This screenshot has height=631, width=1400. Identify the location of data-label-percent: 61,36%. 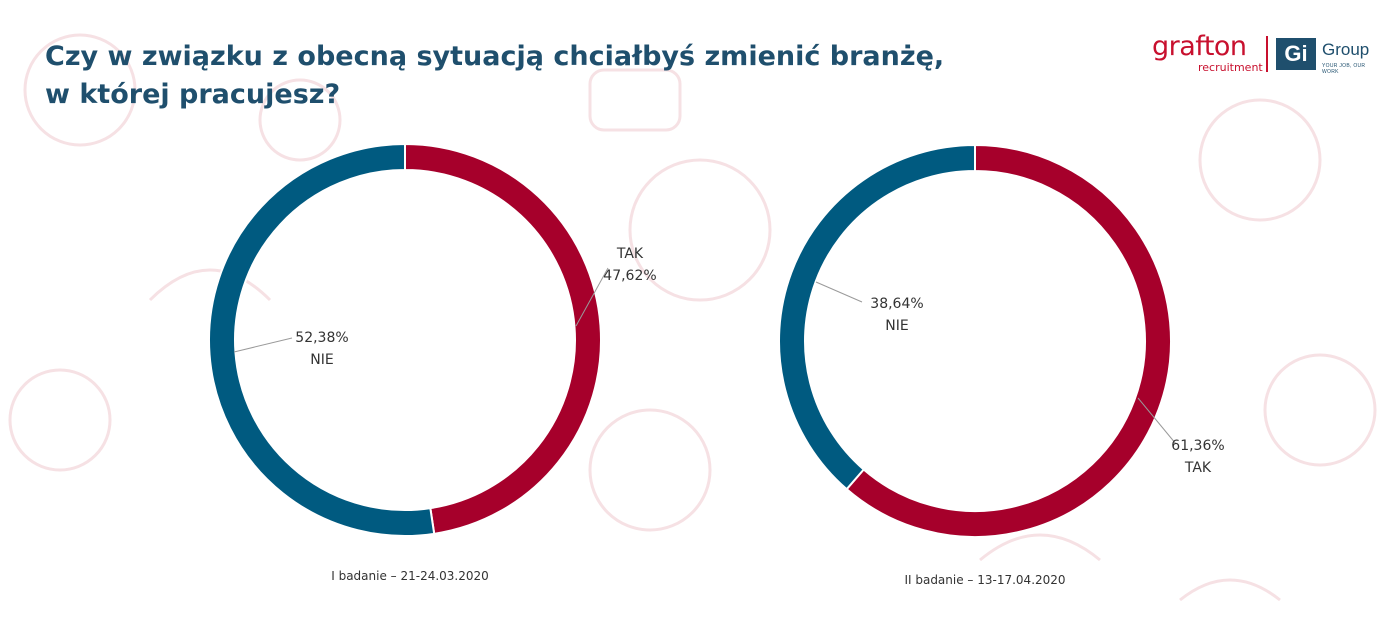
(1197, 446).